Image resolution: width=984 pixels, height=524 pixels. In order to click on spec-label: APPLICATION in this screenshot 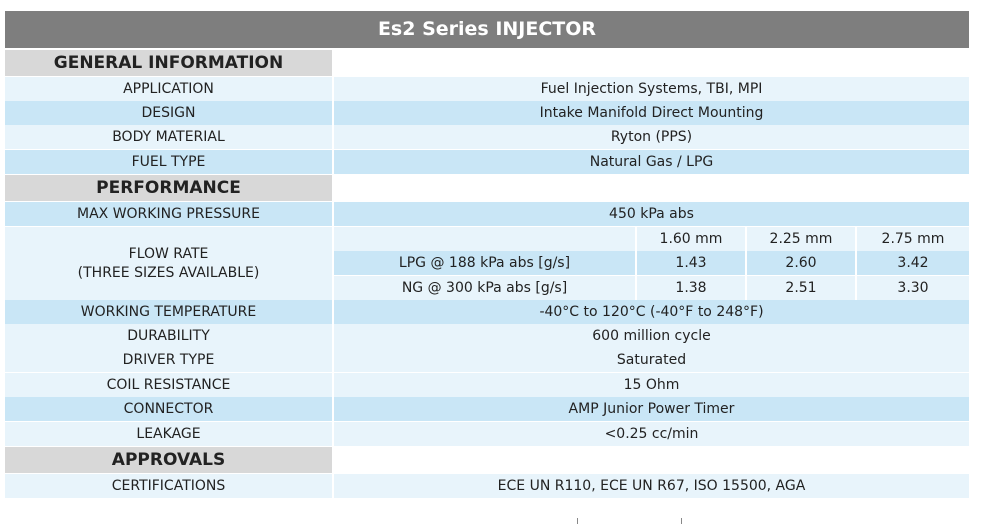, I will do `click(168, 89)`.